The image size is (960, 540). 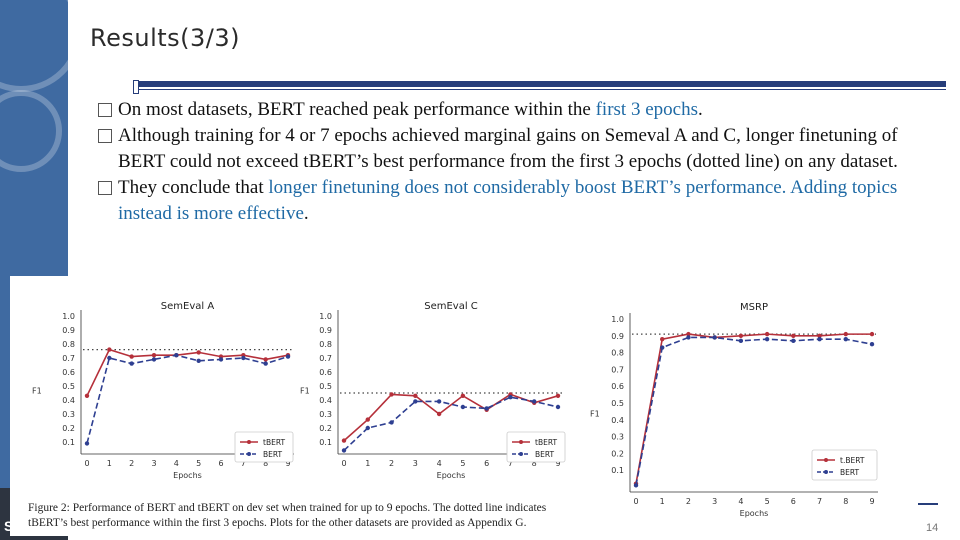 I want to click on x-tick-label: 4, so click(x=439, y=463).